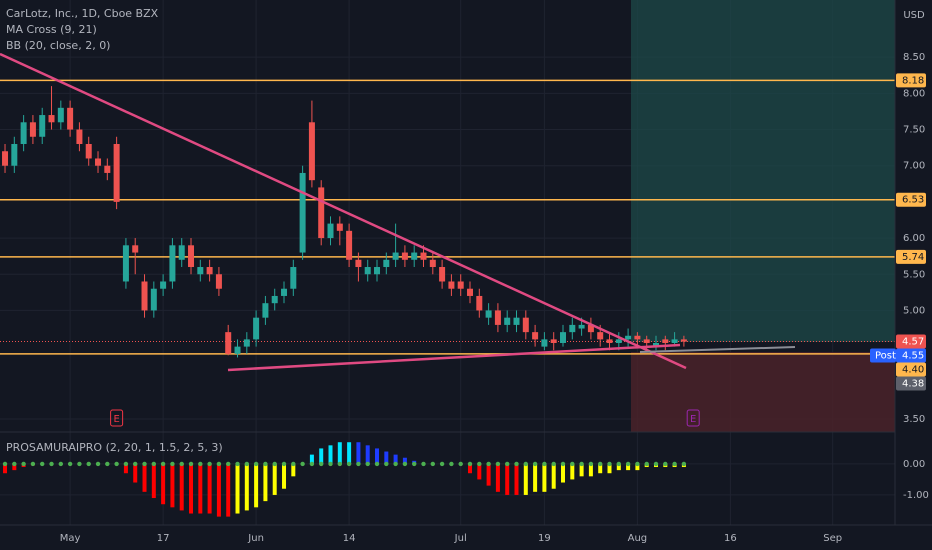  Describe the element at coordinates (913, 342) in the screenshot. I see `price-label: 4.57` at that location.